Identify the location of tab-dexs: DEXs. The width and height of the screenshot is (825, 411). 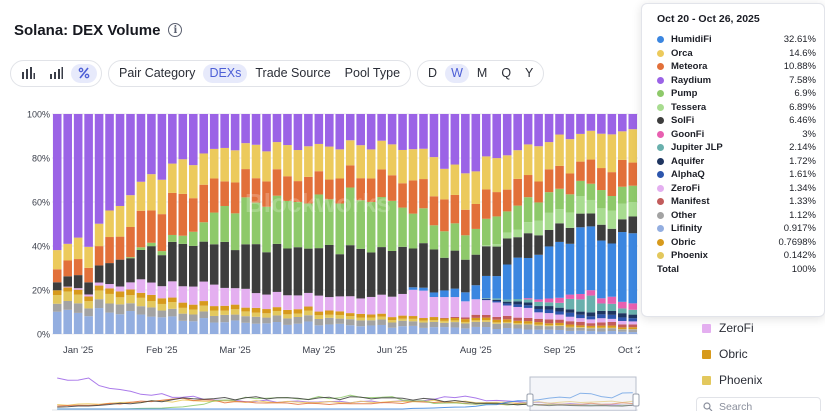
(225, 73).